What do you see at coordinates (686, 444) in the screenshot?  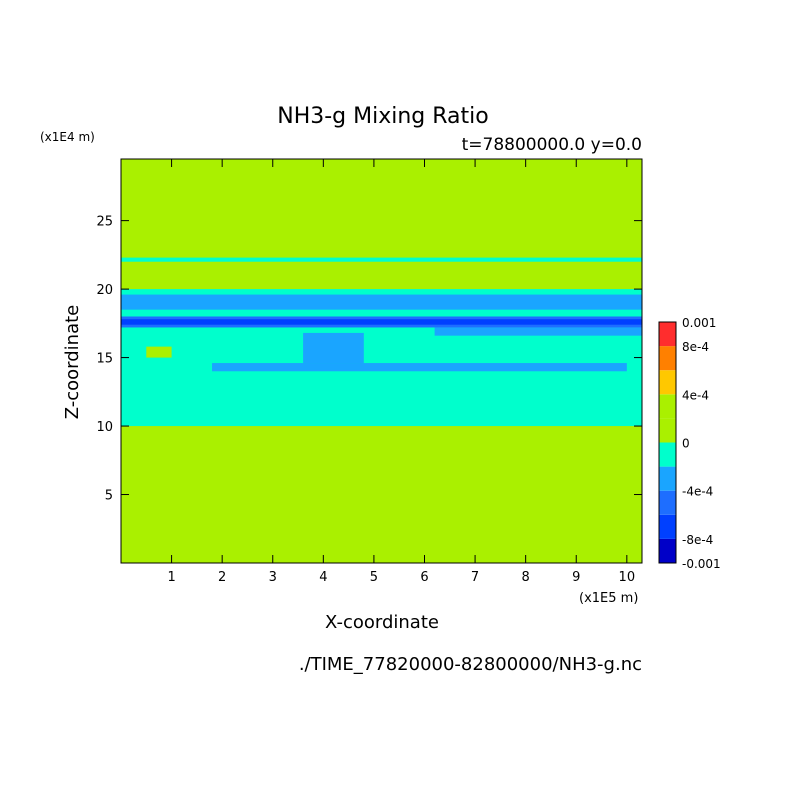 I see `colorbar-label-3: 0` at bounding box center [686, 444].